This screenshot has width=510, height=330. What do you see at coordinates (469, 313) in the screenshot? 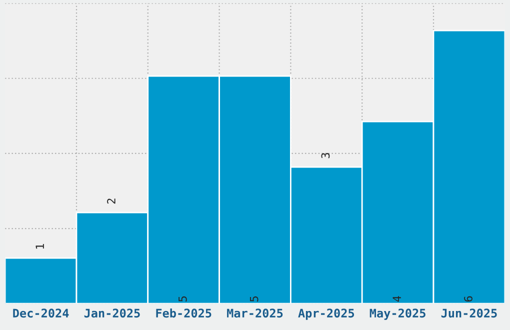
I see `x-tick-label: Jun-2025` at bounding box center [469, 313].